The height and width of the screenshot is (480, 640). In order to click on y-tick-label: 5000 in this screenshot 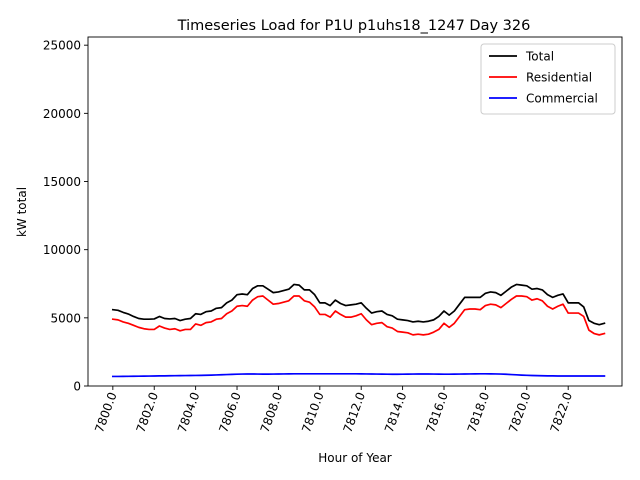, I will do `click(65, 318)`.